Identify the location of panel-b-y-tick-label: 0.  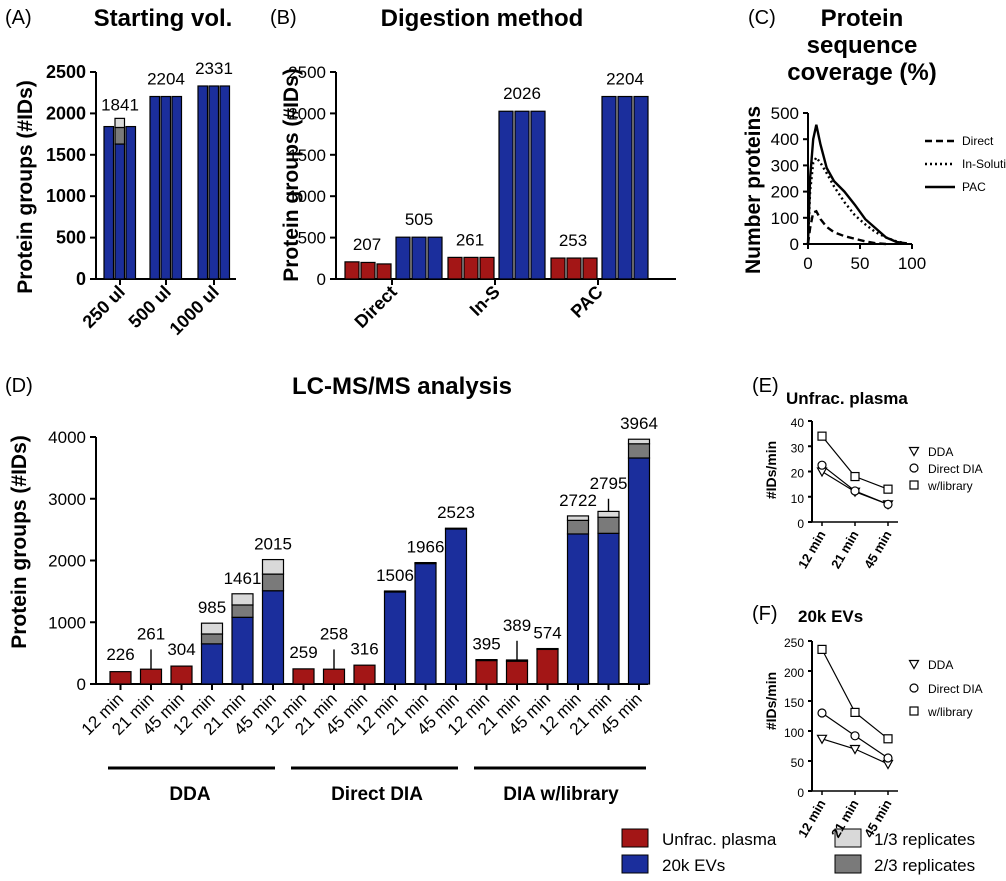
(321, 279).